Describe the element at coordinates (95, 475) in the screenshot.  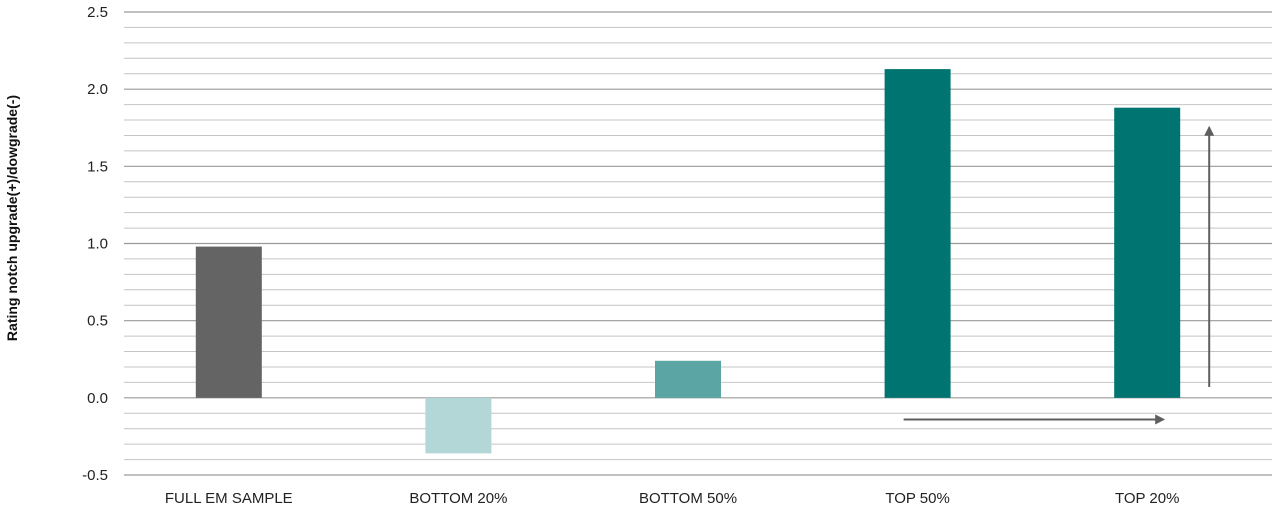
I see `y-tick-label: -0.5` at that location.